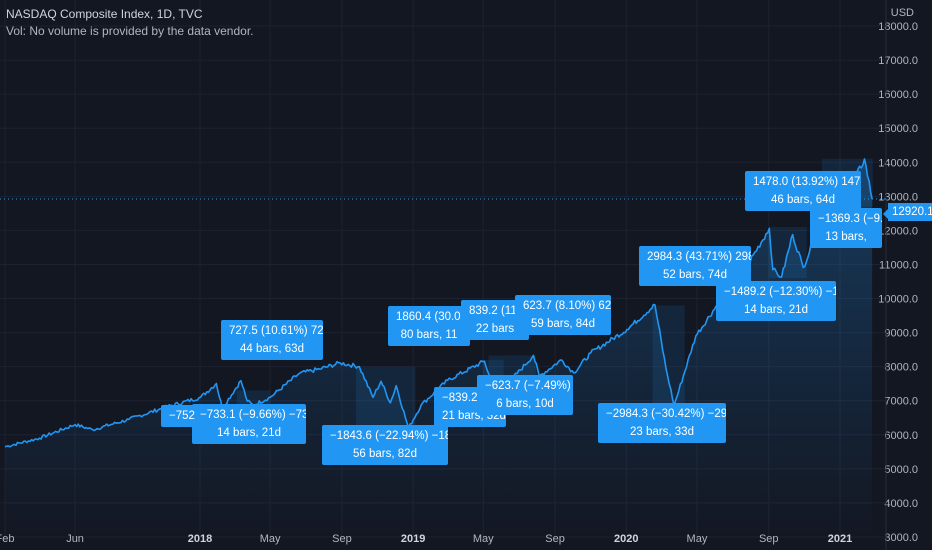 The image size is (932, 550). Describe the element at coordinates (699, 257) in the screenshot. I see `measure-change-text: 2984.3 (43.71%) 29843` at that location.